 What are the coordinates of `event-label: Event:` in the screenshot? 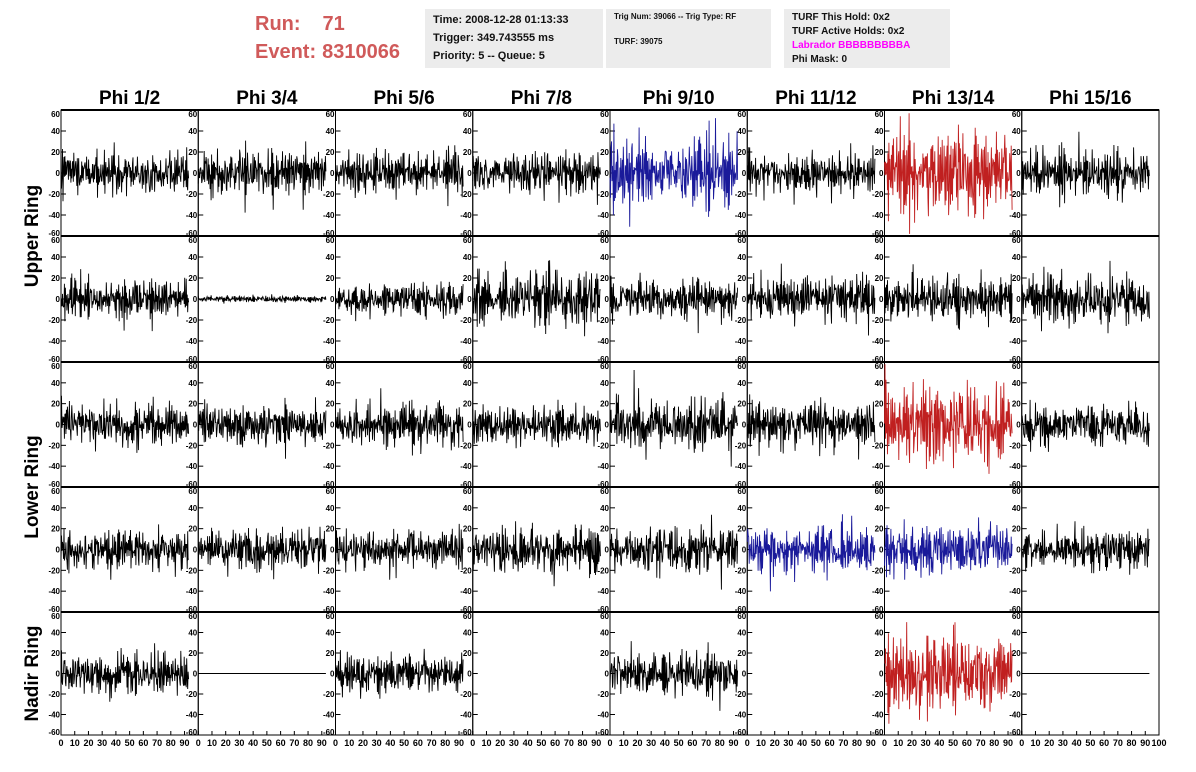 It's located at (286, 52).